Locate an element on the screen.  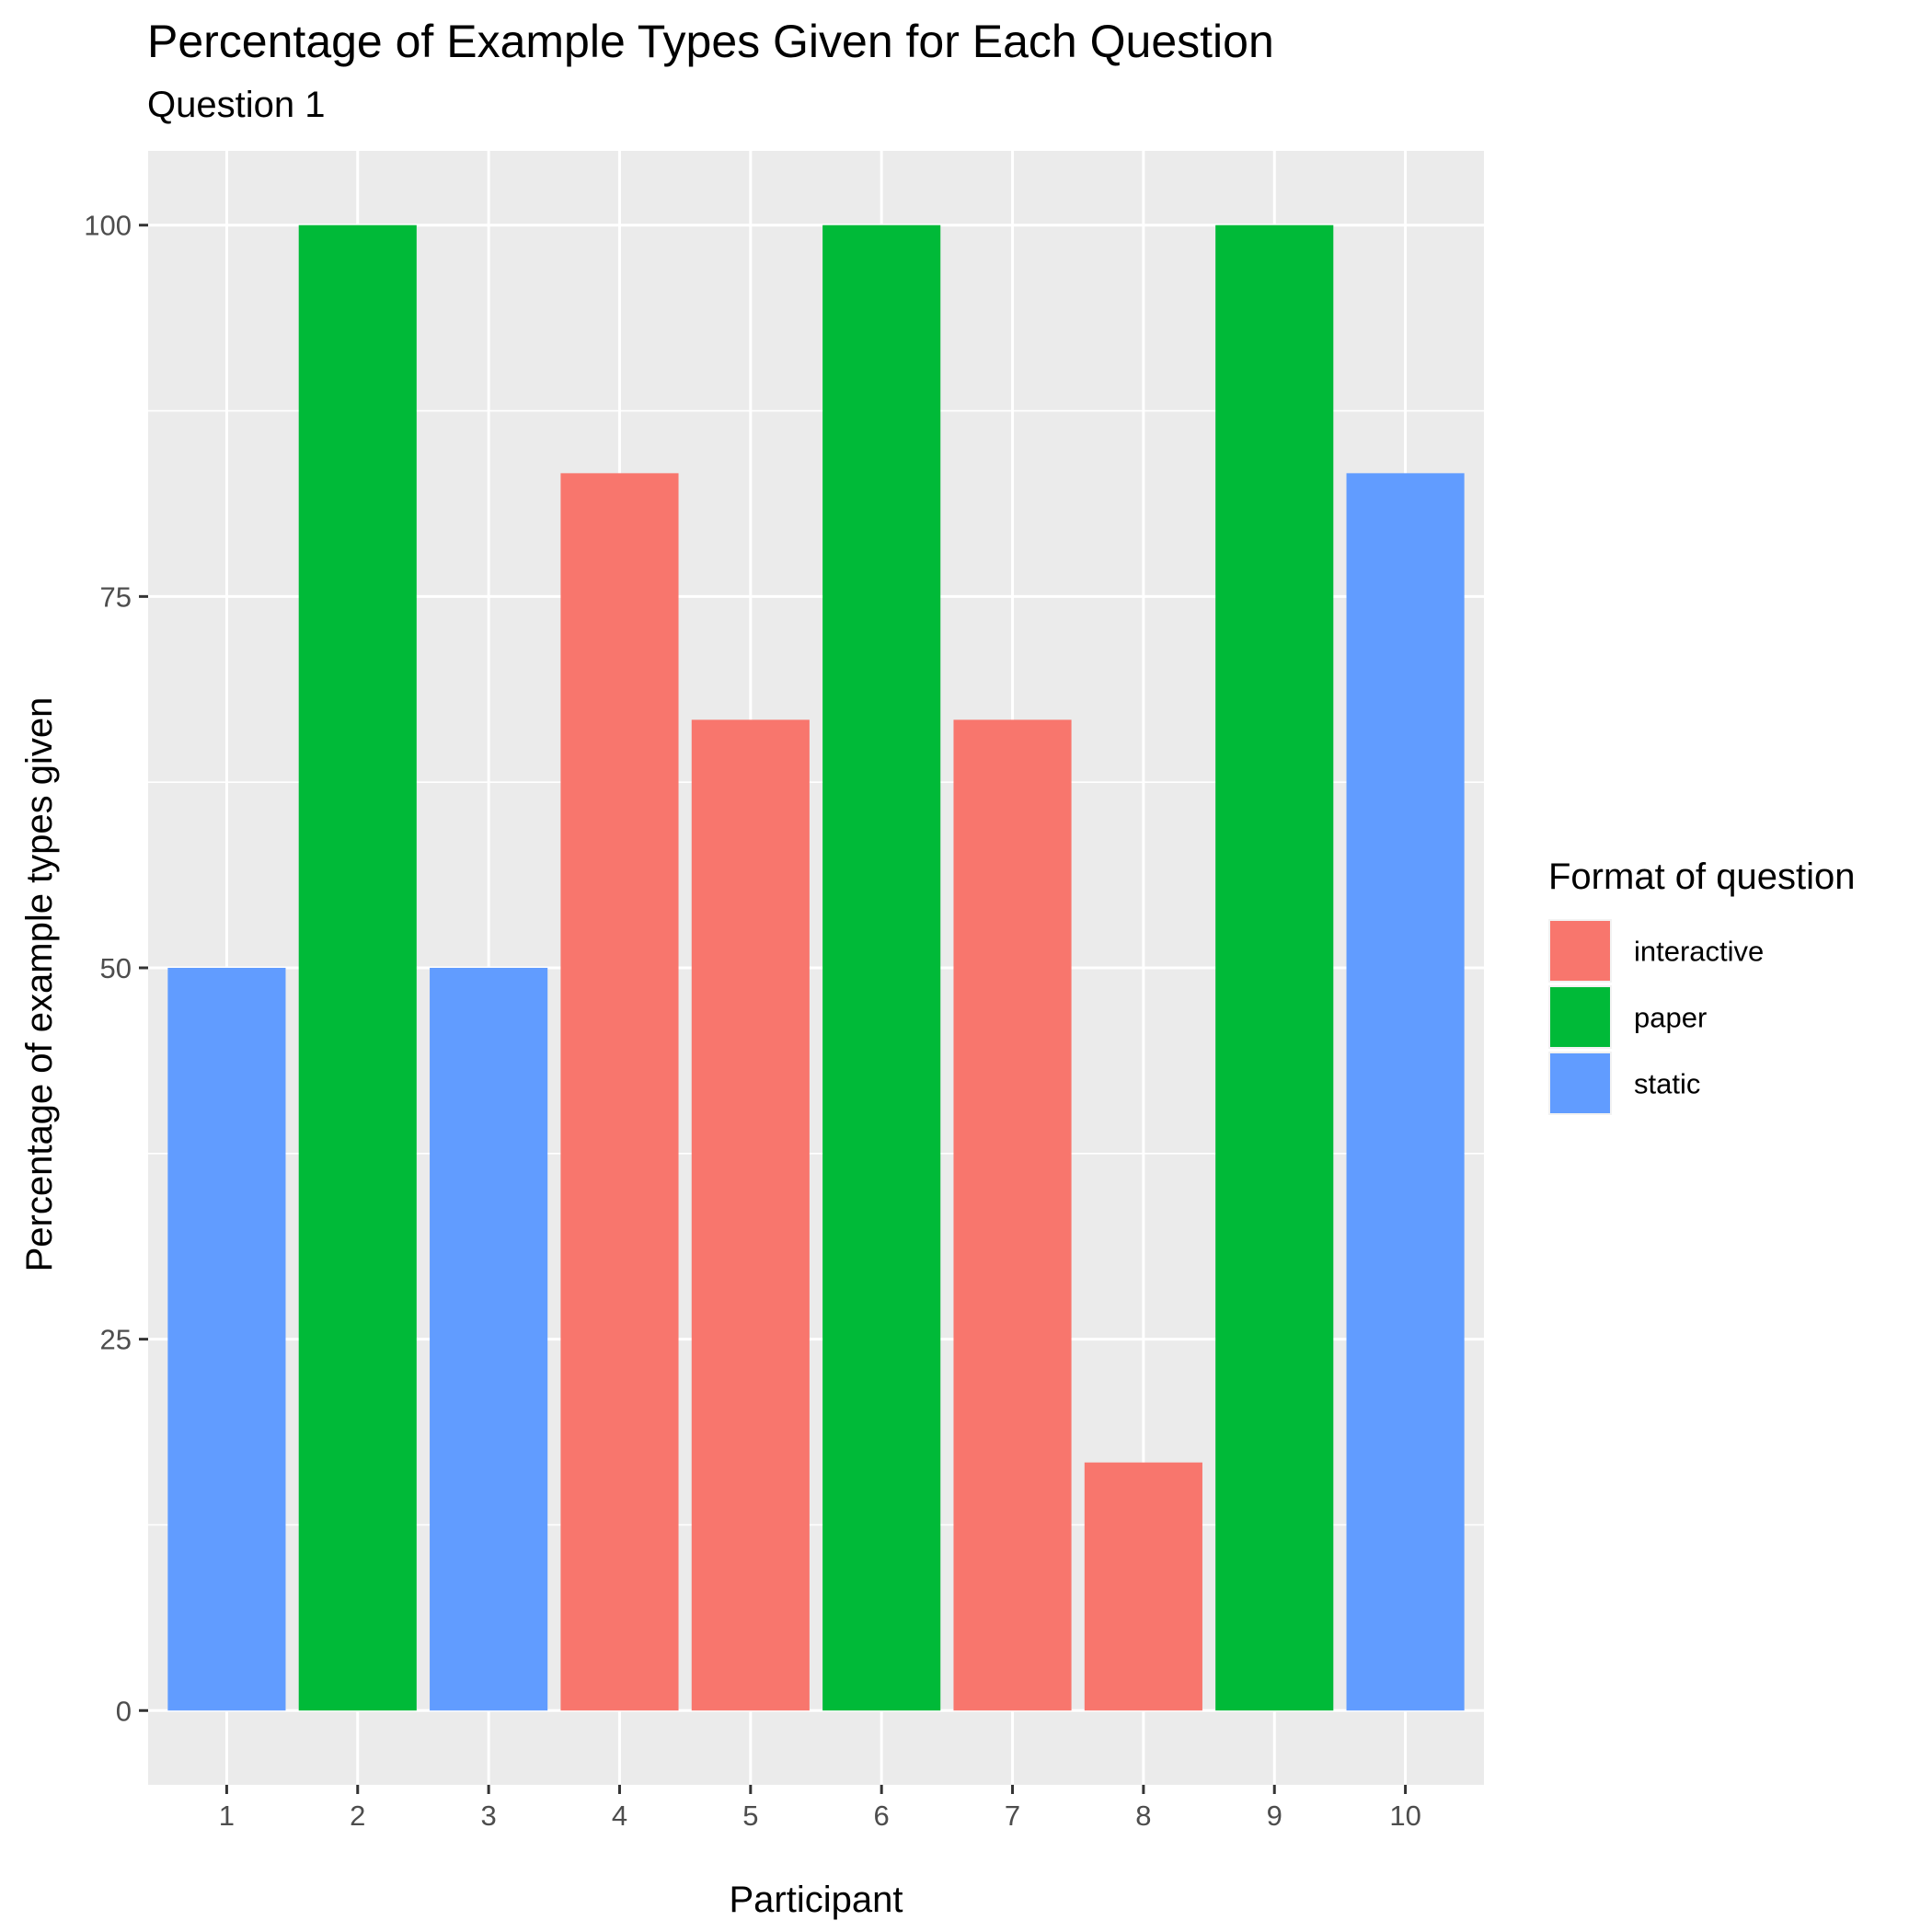
x-tick-label: 2 is located at coordinates (357, 1816).